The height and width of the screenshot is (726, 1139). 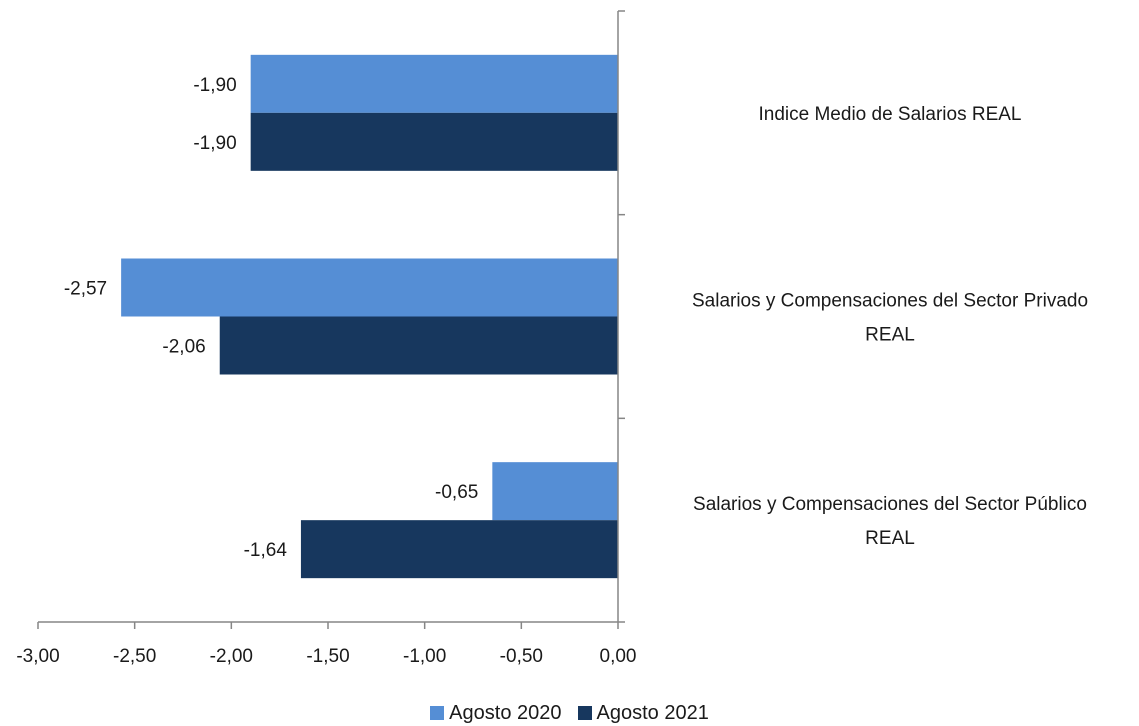 I want to click on legend-item-series-2: Agosto 2021, so click(x=643, y=713).